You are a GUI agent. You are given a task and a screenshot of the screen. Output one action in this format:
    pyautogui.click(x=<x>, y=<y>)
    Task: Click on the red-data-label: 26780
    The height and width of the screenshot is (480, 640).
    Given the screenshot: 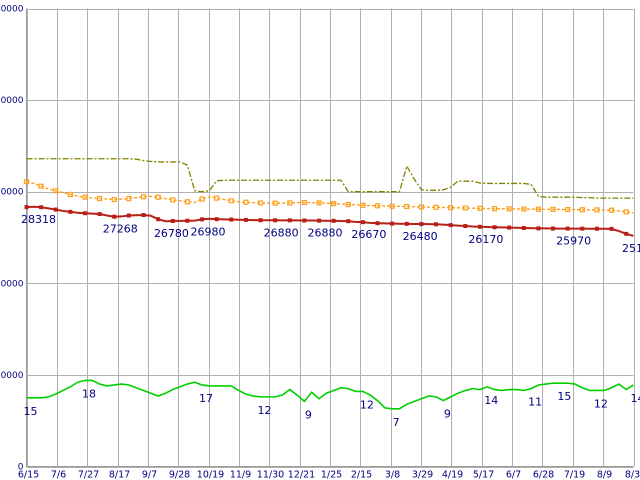 What is the action you would take?
    pyautogui.click(x=171, y=233)
    